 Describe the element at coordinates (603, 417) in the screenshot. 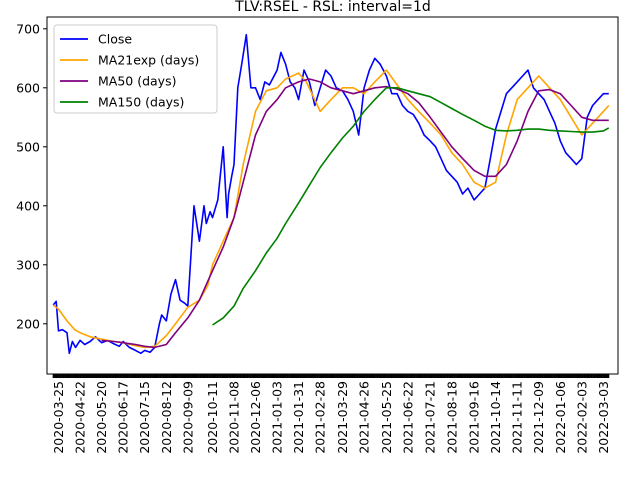

I see `x-tick-label: 2022-03-03` at that location.